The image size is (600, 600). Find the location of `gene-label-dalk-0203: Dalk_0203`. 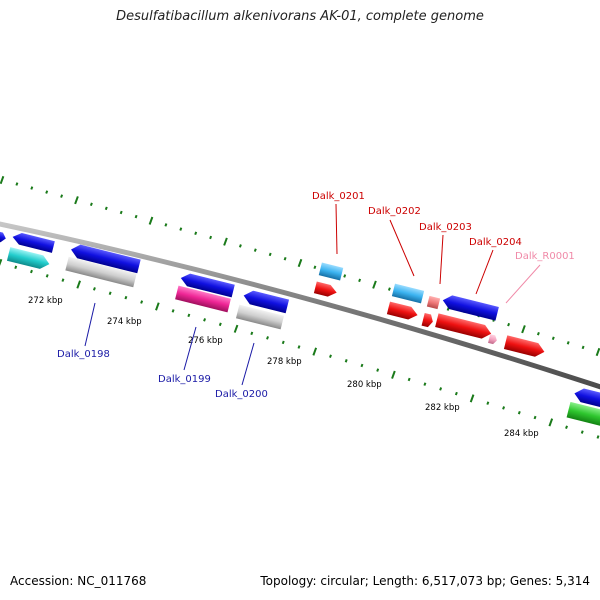

gene-label-dalk-0203: Dalk_0203 is located at coordinates (445, 227).